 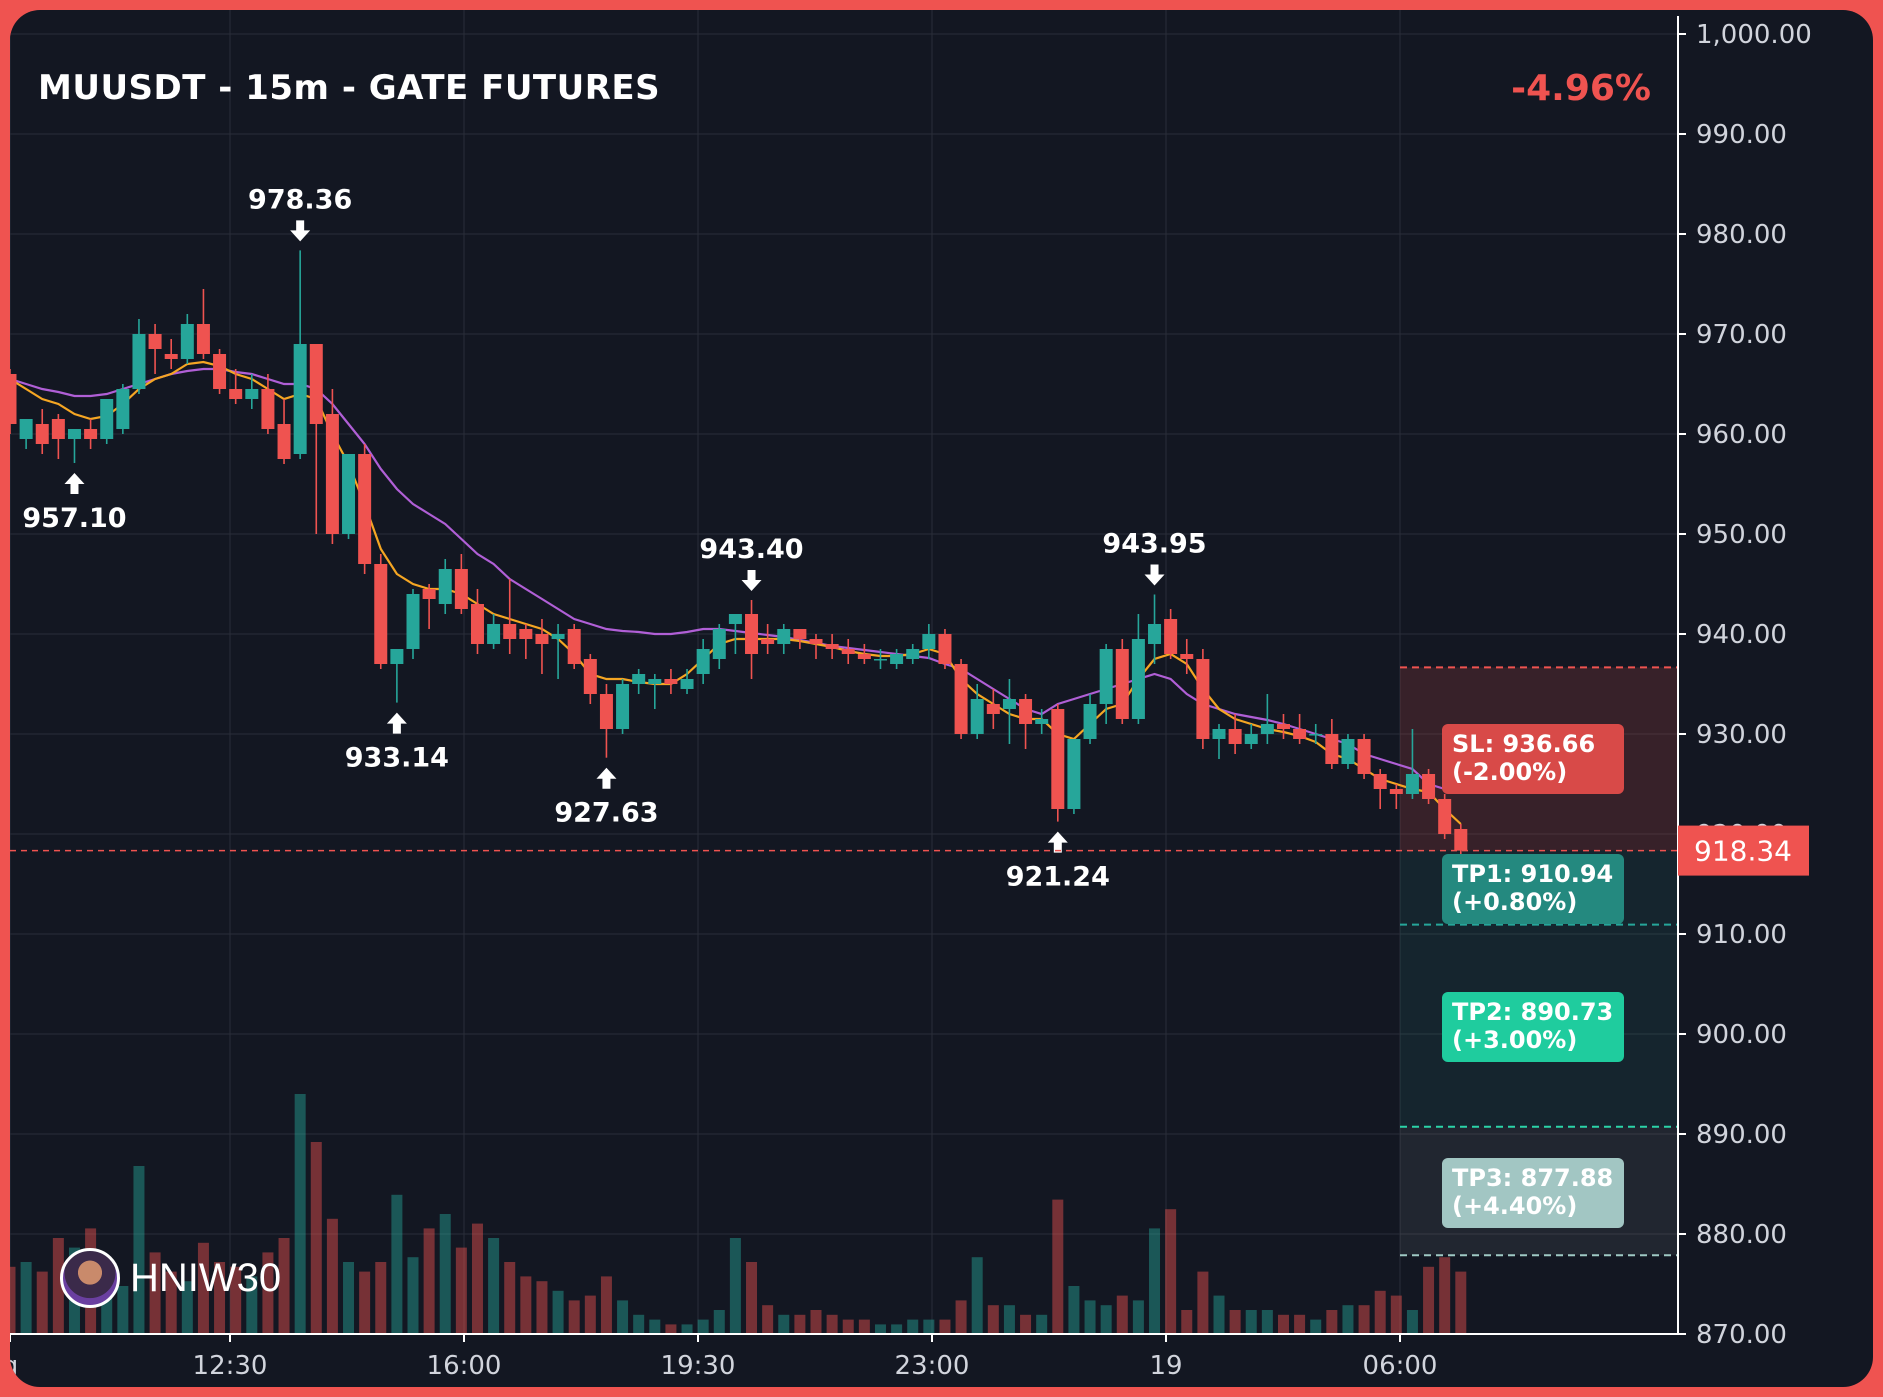 I want to click on tp1-label-text: TP1: 910.94, so click(x=1532, y=874).